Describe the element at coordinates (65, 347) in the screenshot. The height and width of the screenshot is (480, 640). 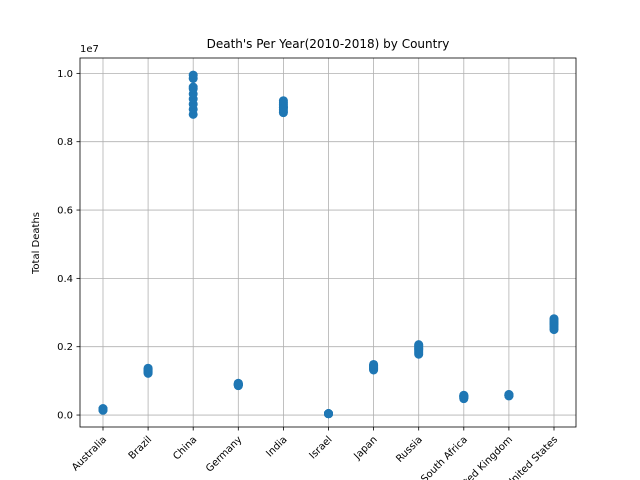
I see `y-tick-label: 0.2` at that location.